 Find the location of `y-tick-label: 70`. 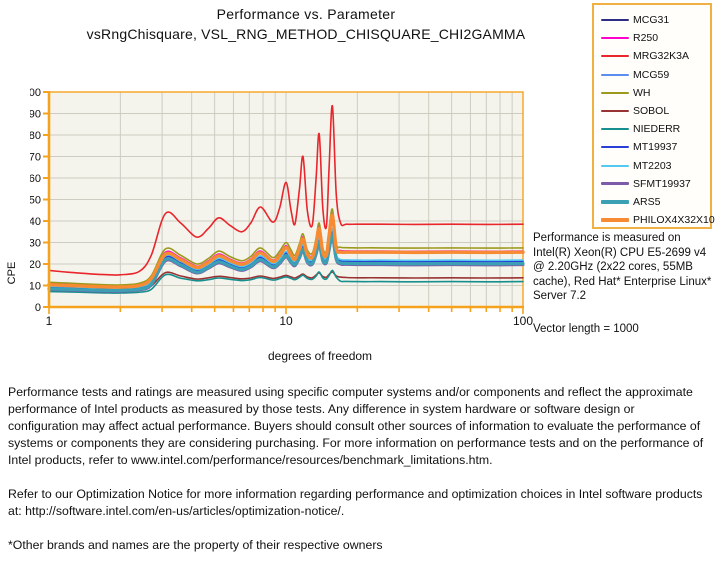

y-tick-label: 70 is located at coordinates (35, 158).